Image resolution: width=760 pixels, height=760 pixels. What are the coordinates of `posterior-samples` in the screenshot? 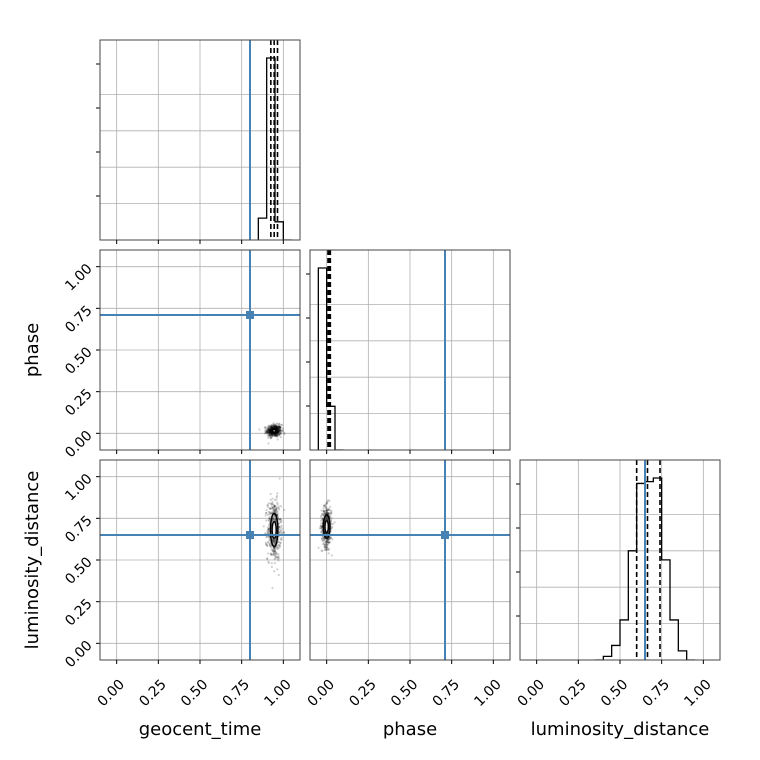 It's located at (326, 528).